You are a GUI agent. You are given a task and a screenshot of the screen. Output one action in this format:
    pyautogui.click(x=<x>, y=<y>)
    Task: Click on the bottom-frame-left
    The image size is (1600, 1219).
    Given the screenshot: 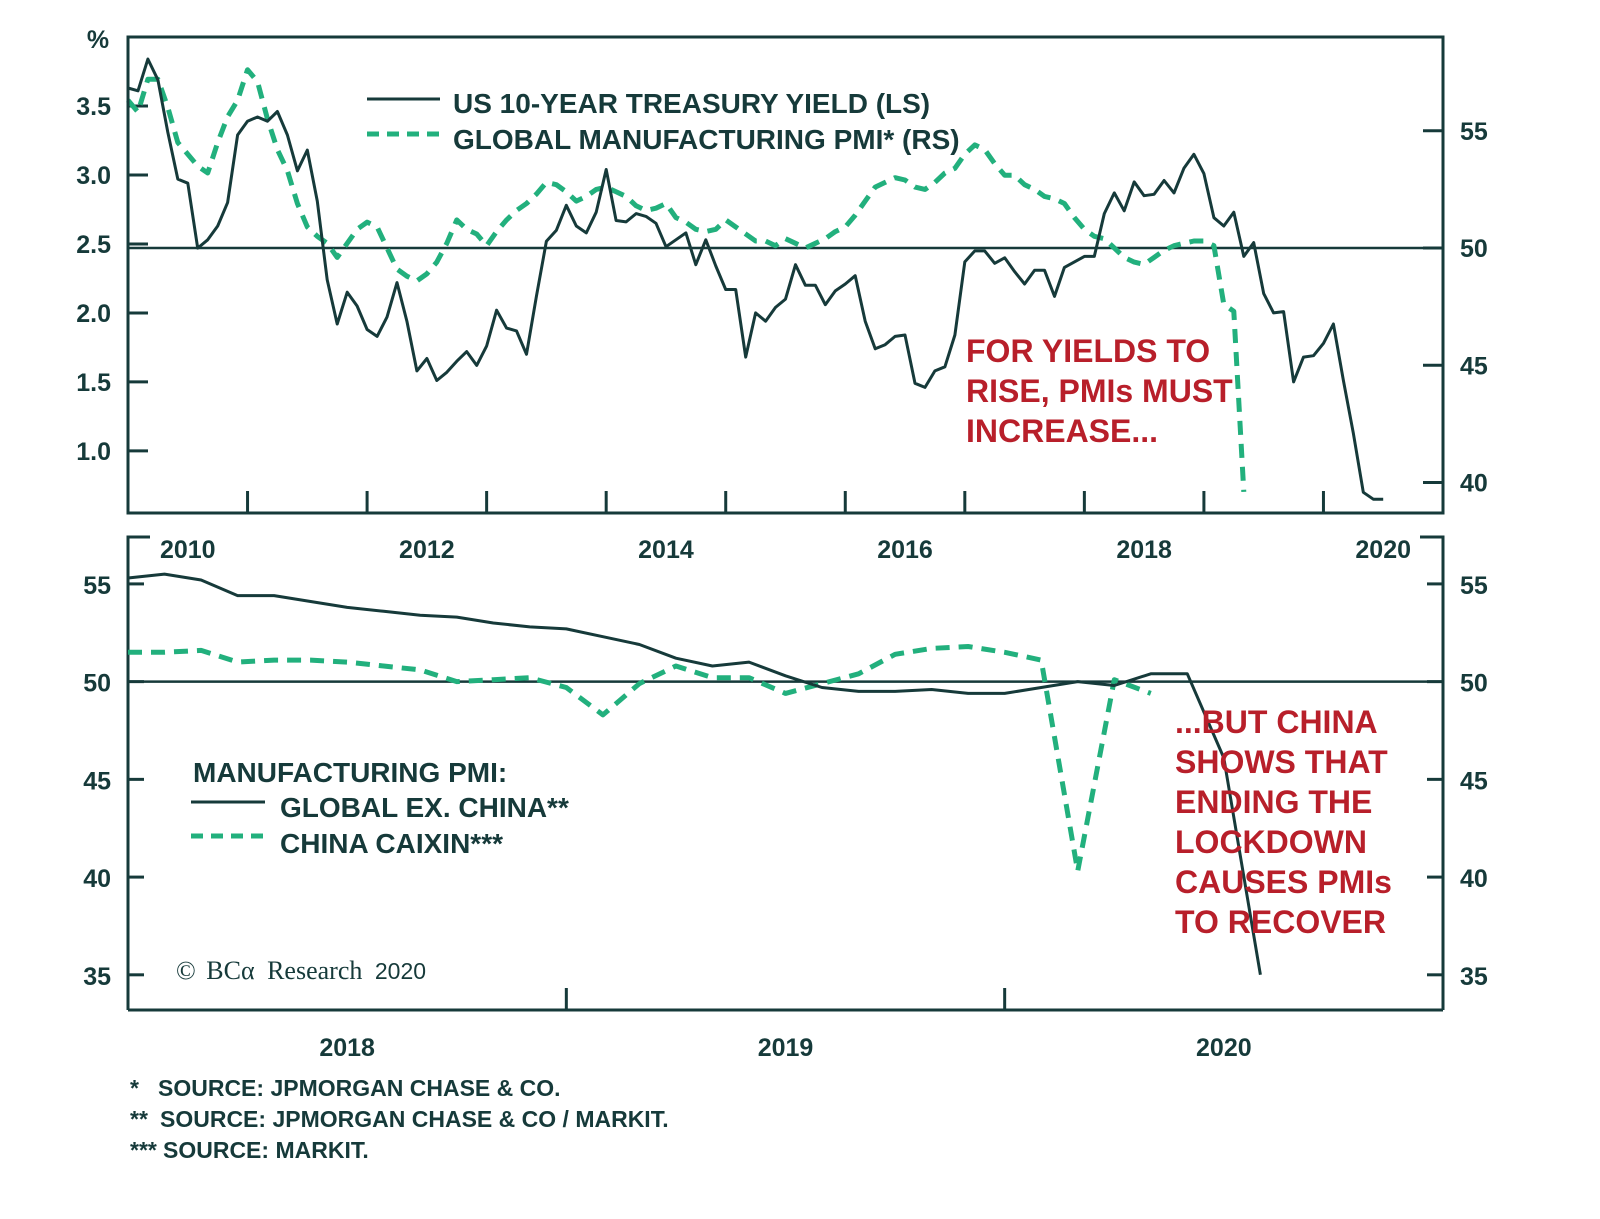 What is the action you would take?
    pyautogui.click(x=138, y=772)
    